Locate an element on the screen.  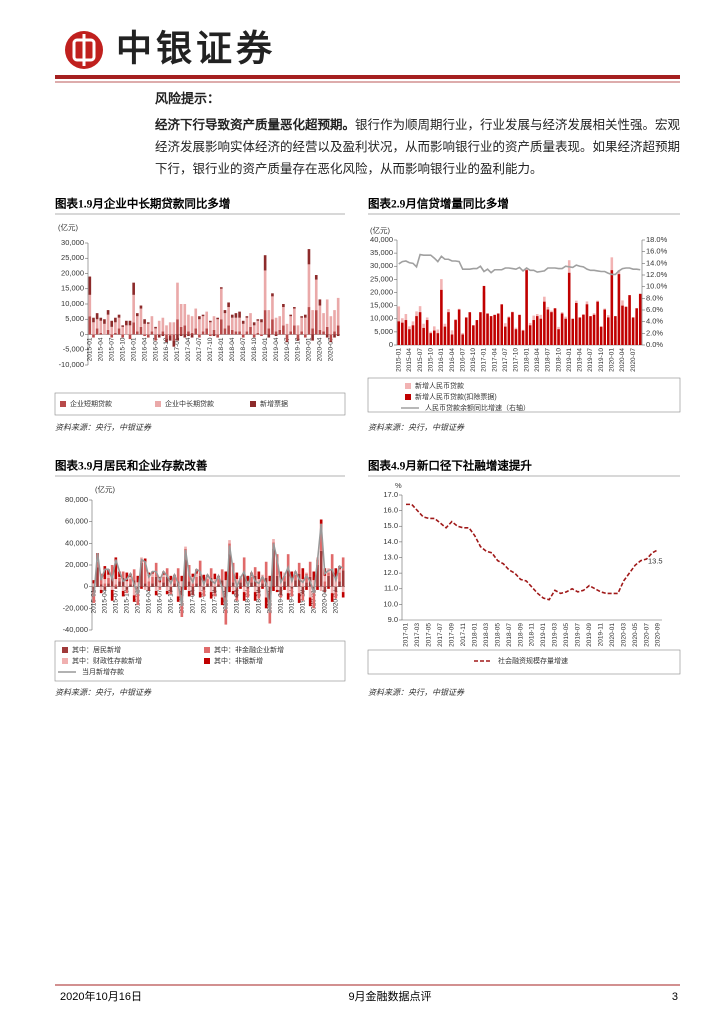
x-tick-label: 2019-05 is located at coordinates (566, 635).